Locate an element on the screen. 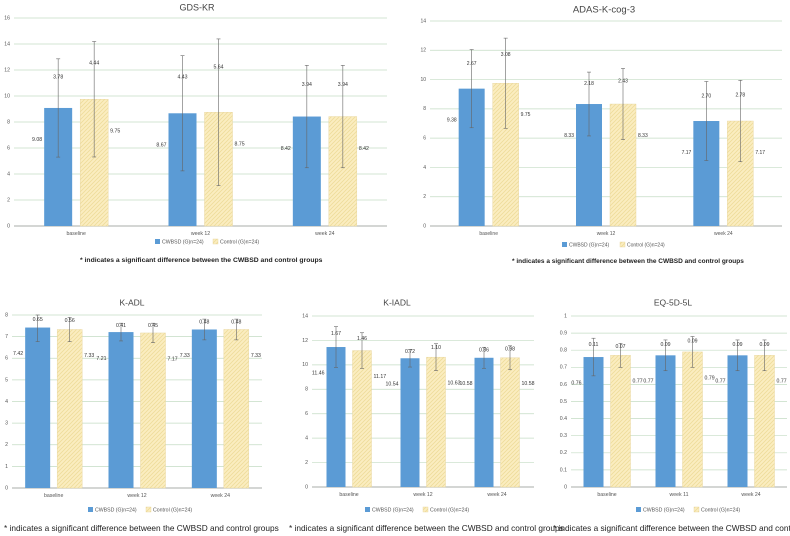 The width and height of the screenshot is (790, 536). data-label-sd: 1.10 is located at coordinates (436, 348).